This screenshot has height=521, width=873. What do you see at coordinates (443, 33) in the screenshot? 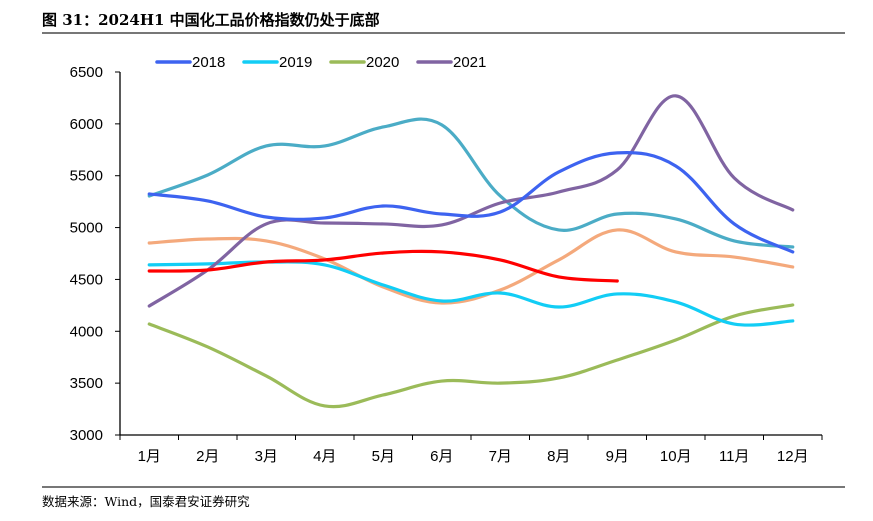
I see `title-divider` at bounding box center [443, 33].